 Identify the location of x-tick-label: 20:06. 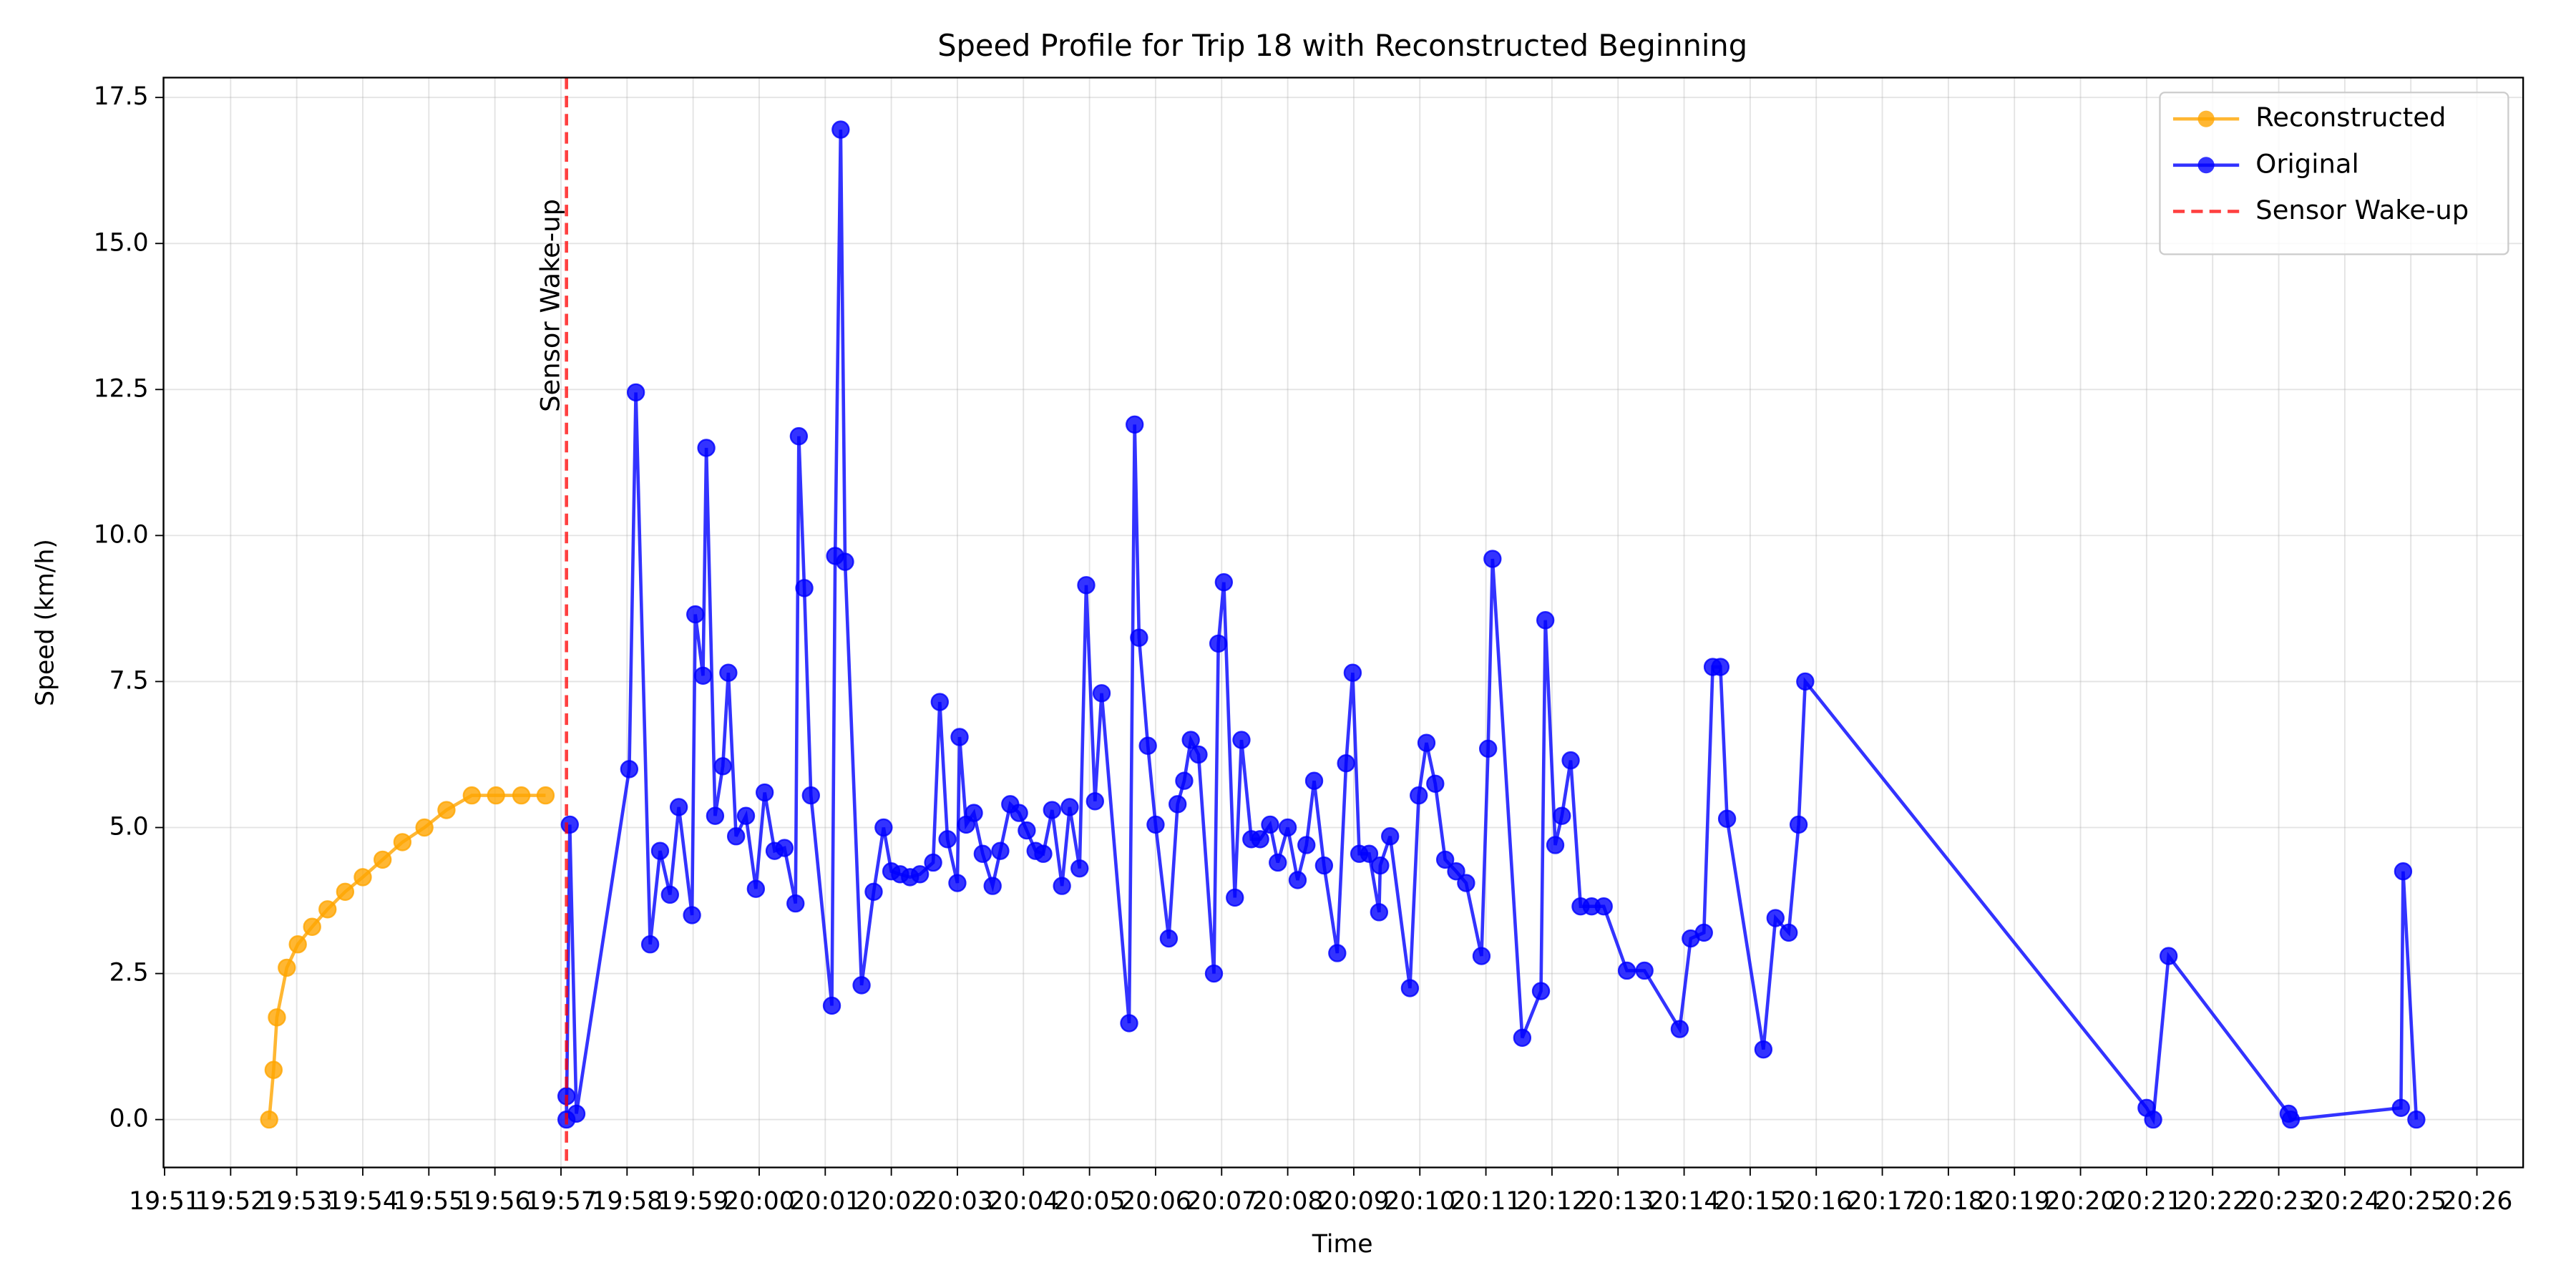
(1155, 1201).